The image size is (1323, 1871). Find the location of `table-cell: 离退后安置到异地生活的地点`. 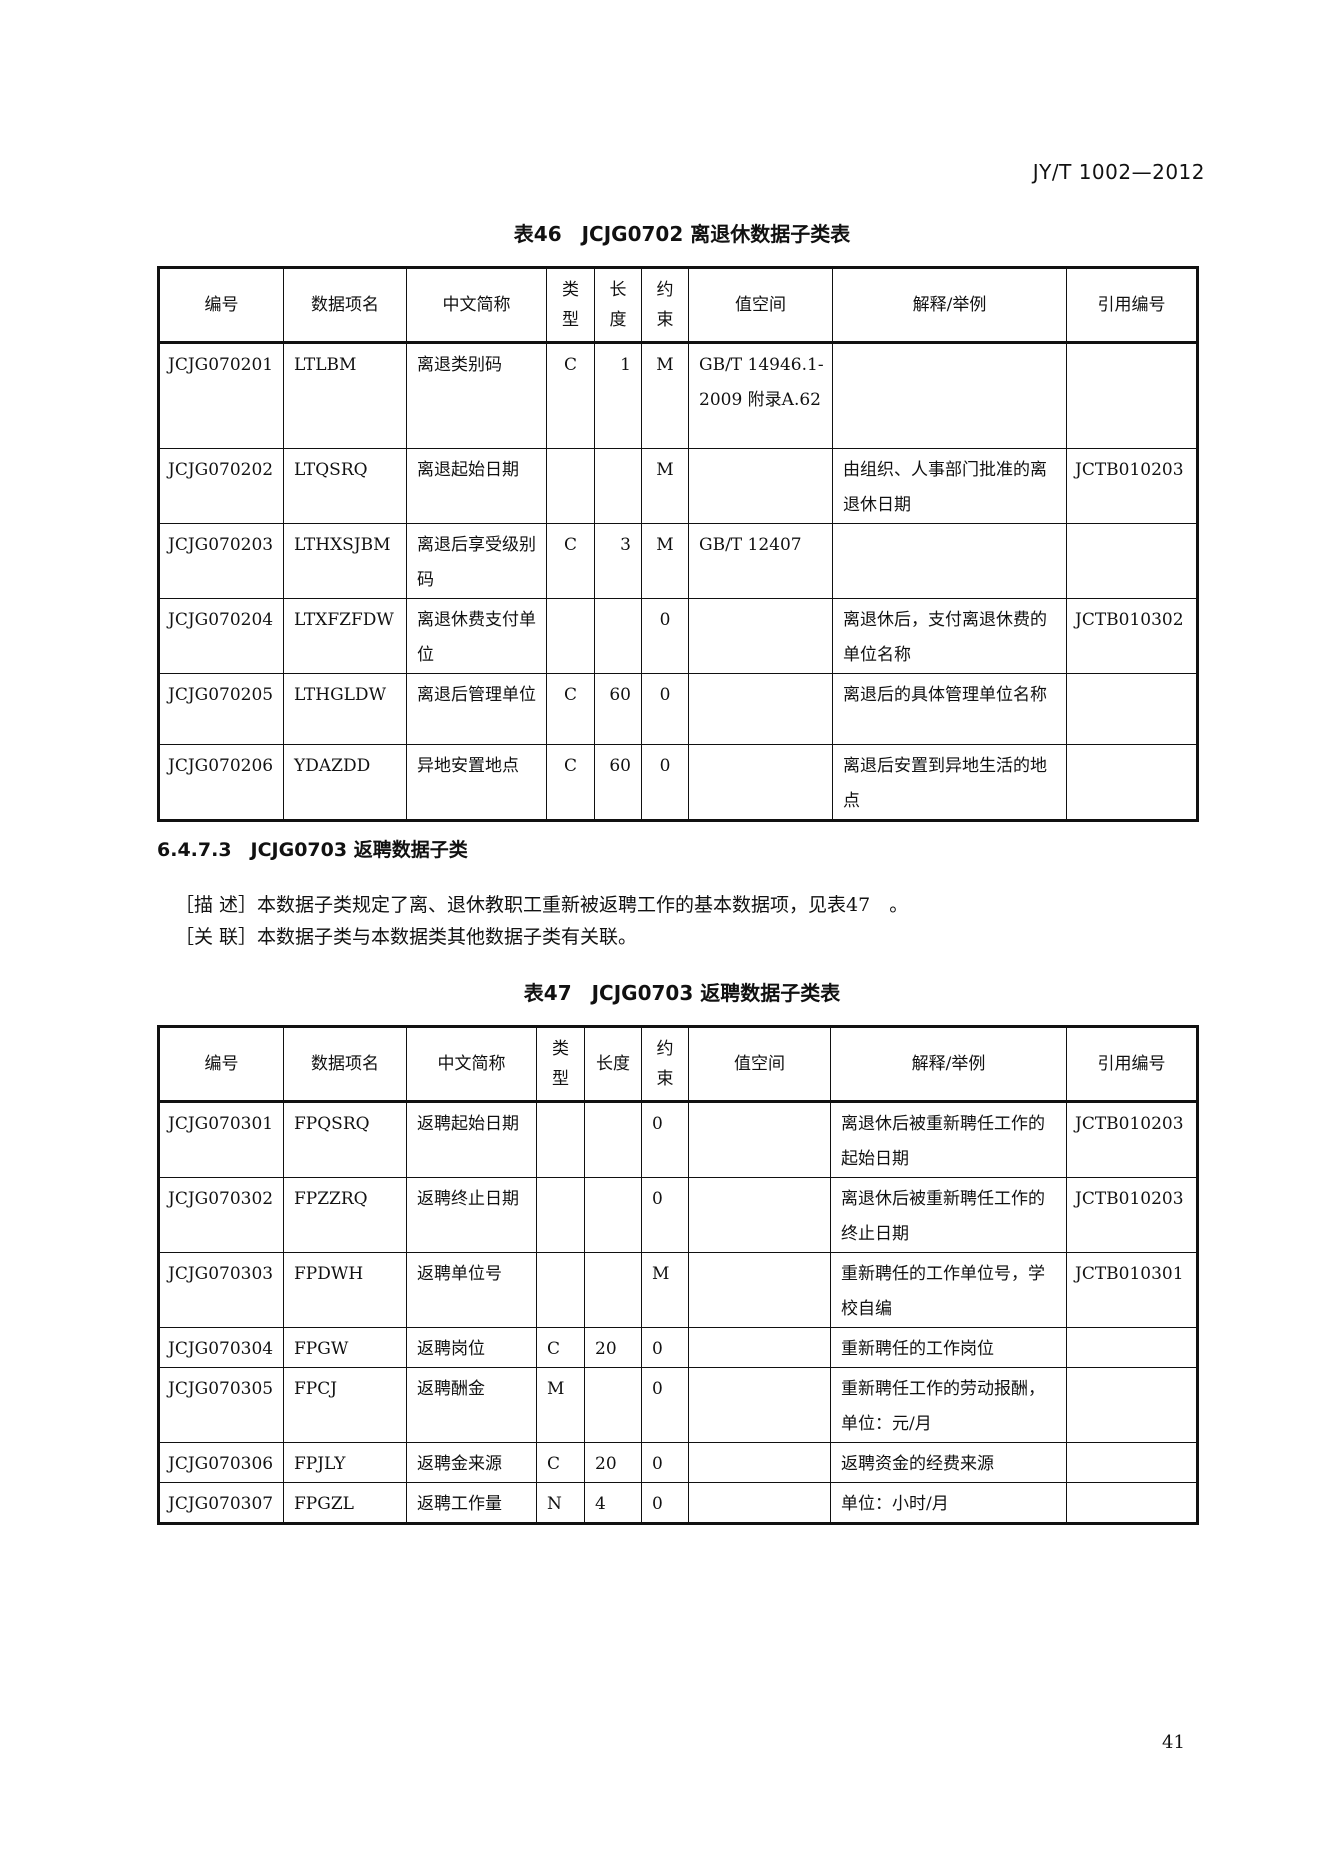

table-cell: 离退后安置到异地生活的地点 is located at coordinates (949, 782).